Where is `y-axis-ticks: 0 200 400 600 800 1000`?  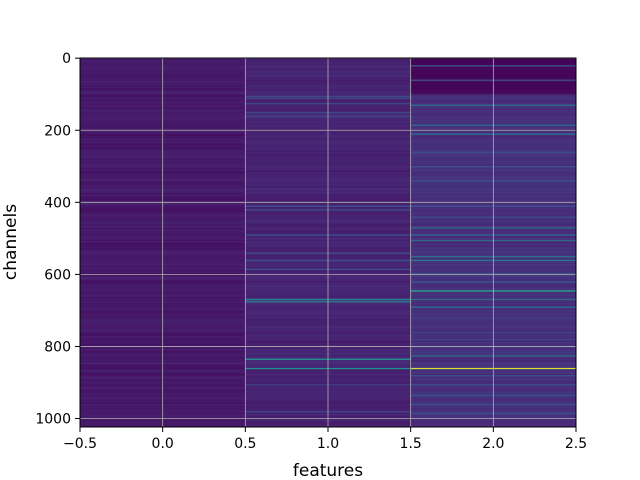
y-axis-ticks: 0 200 400 600 800 1000 is located at coordinates (57, 239).